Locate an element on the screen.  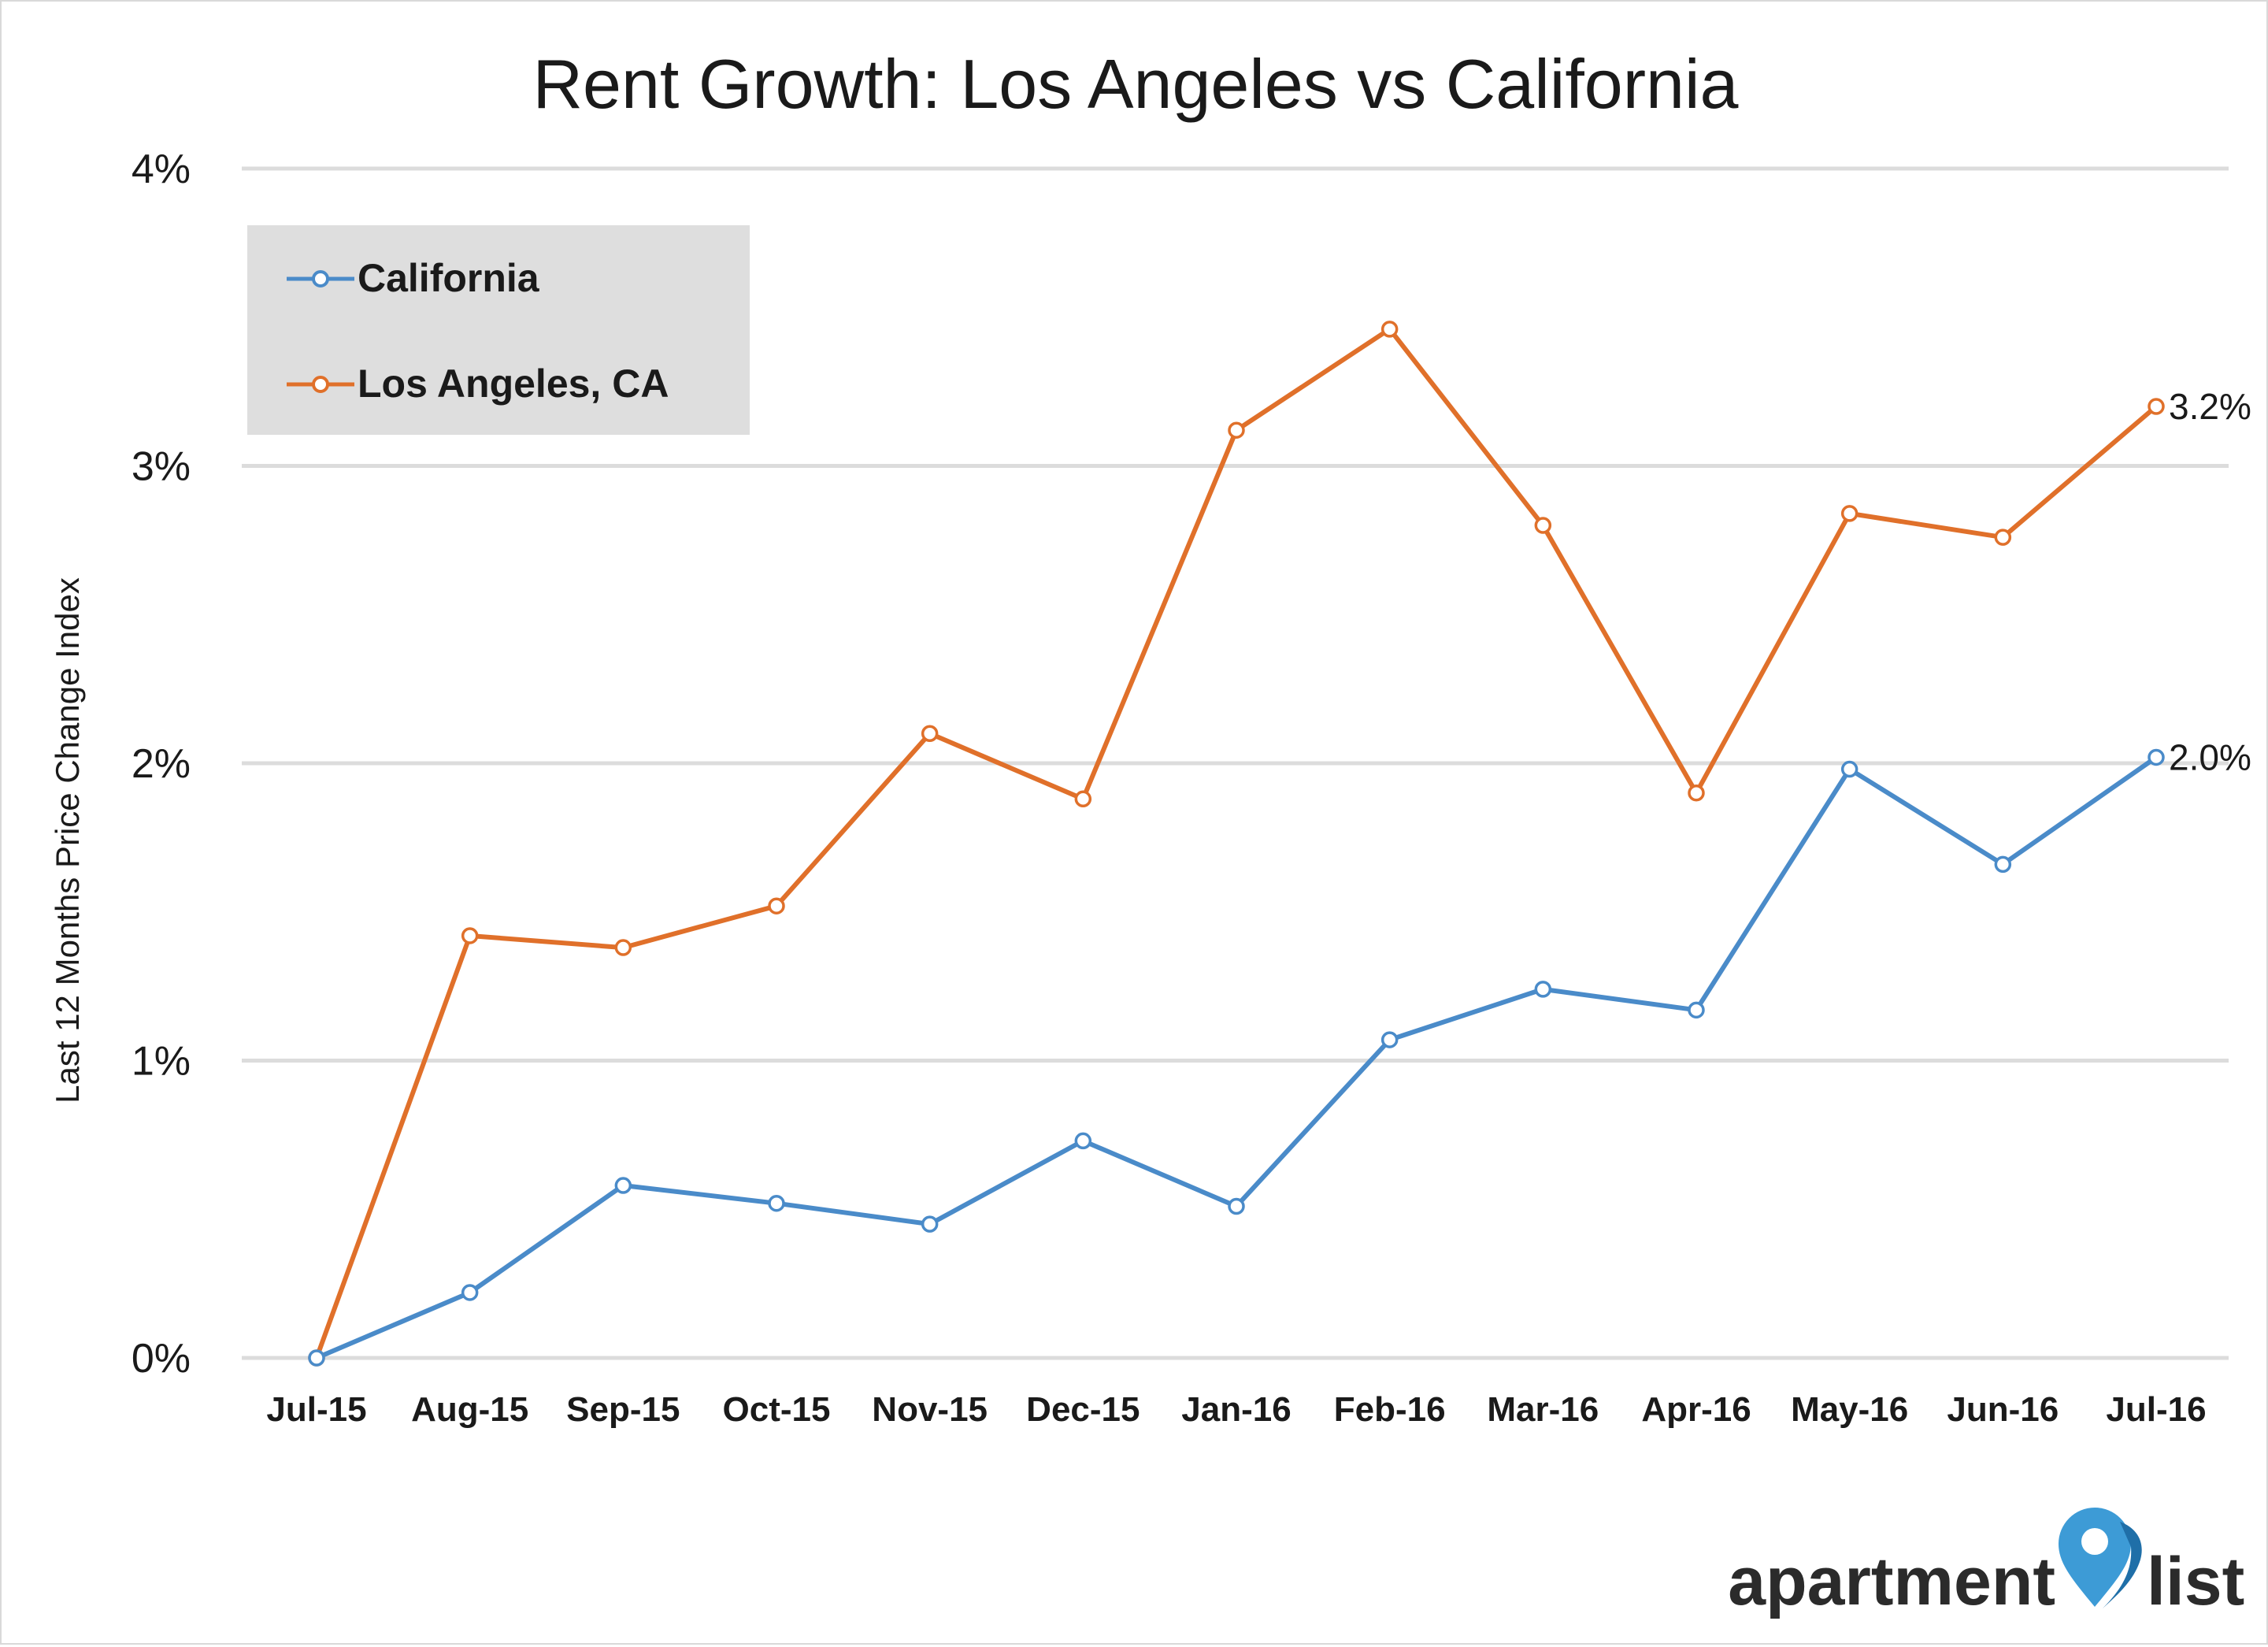
pin-hole-icon is located at coordinates (2094, 1541).